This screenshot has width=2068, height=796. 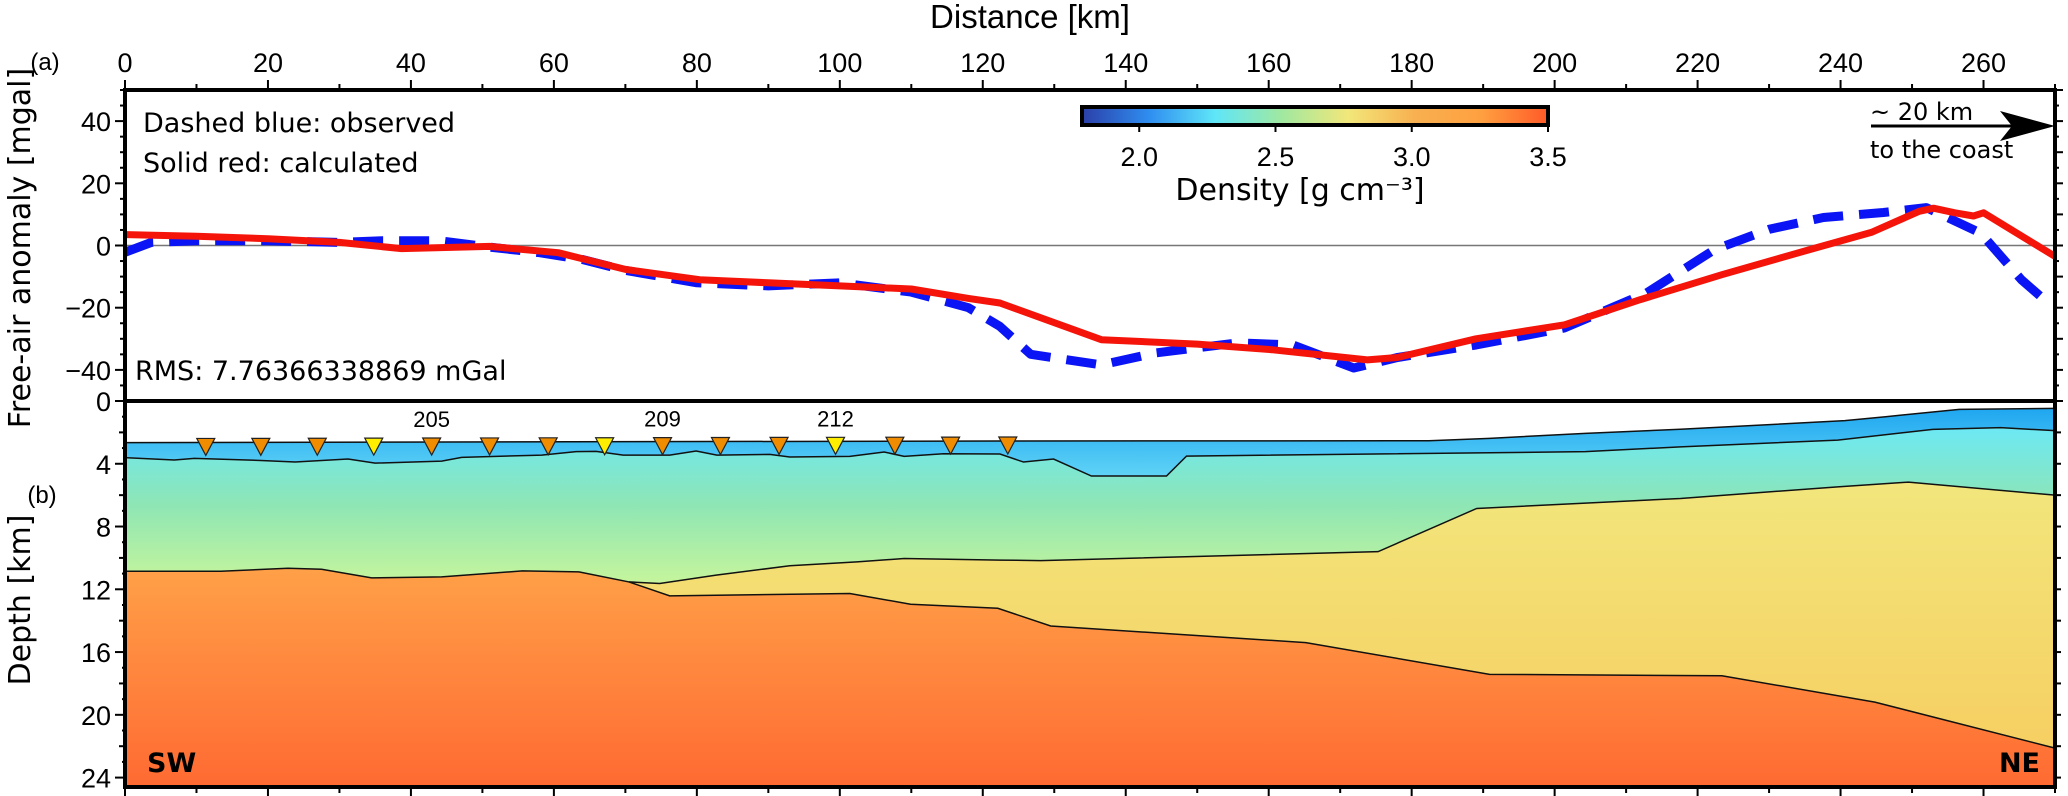 I want to click on x-tick-label: 200, so click(x=1554, y=63).